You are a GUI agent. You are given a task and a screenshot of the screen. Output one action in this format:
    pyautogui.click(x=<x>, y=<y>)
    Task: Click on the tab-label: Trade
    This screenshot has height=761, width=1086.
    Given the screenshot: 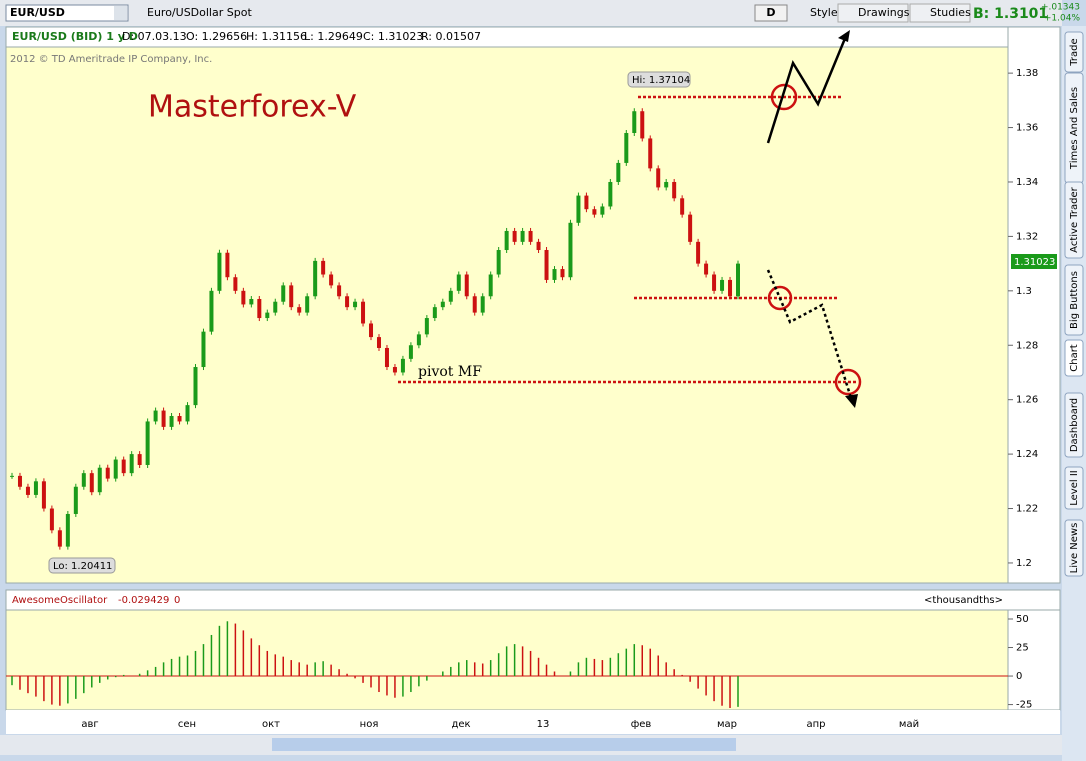 What is the action you would take?
    pyautogui.click(x=1074, y=52)
    